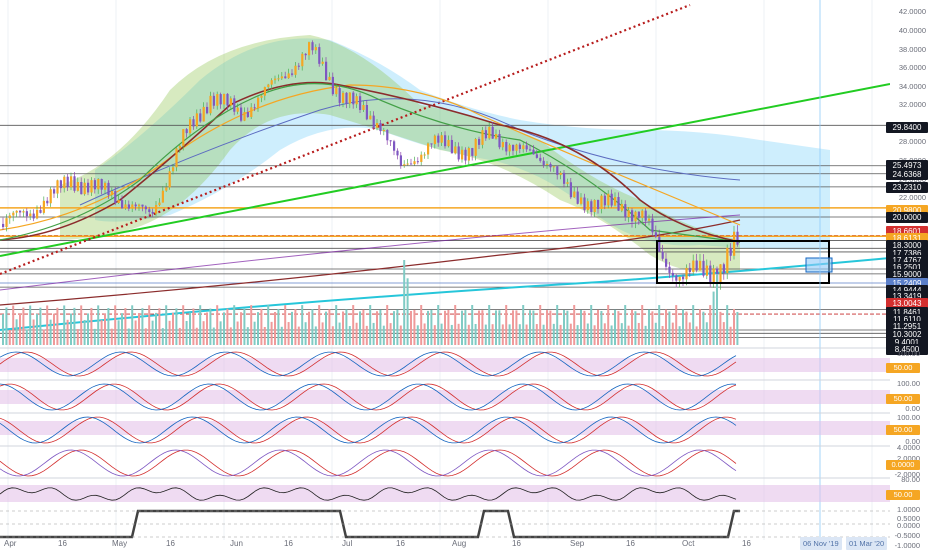 The image size is (932, 550). Describe the element at coordinates (907, 334) in the screenshot. I see `price-label: 10.3002` at that location.